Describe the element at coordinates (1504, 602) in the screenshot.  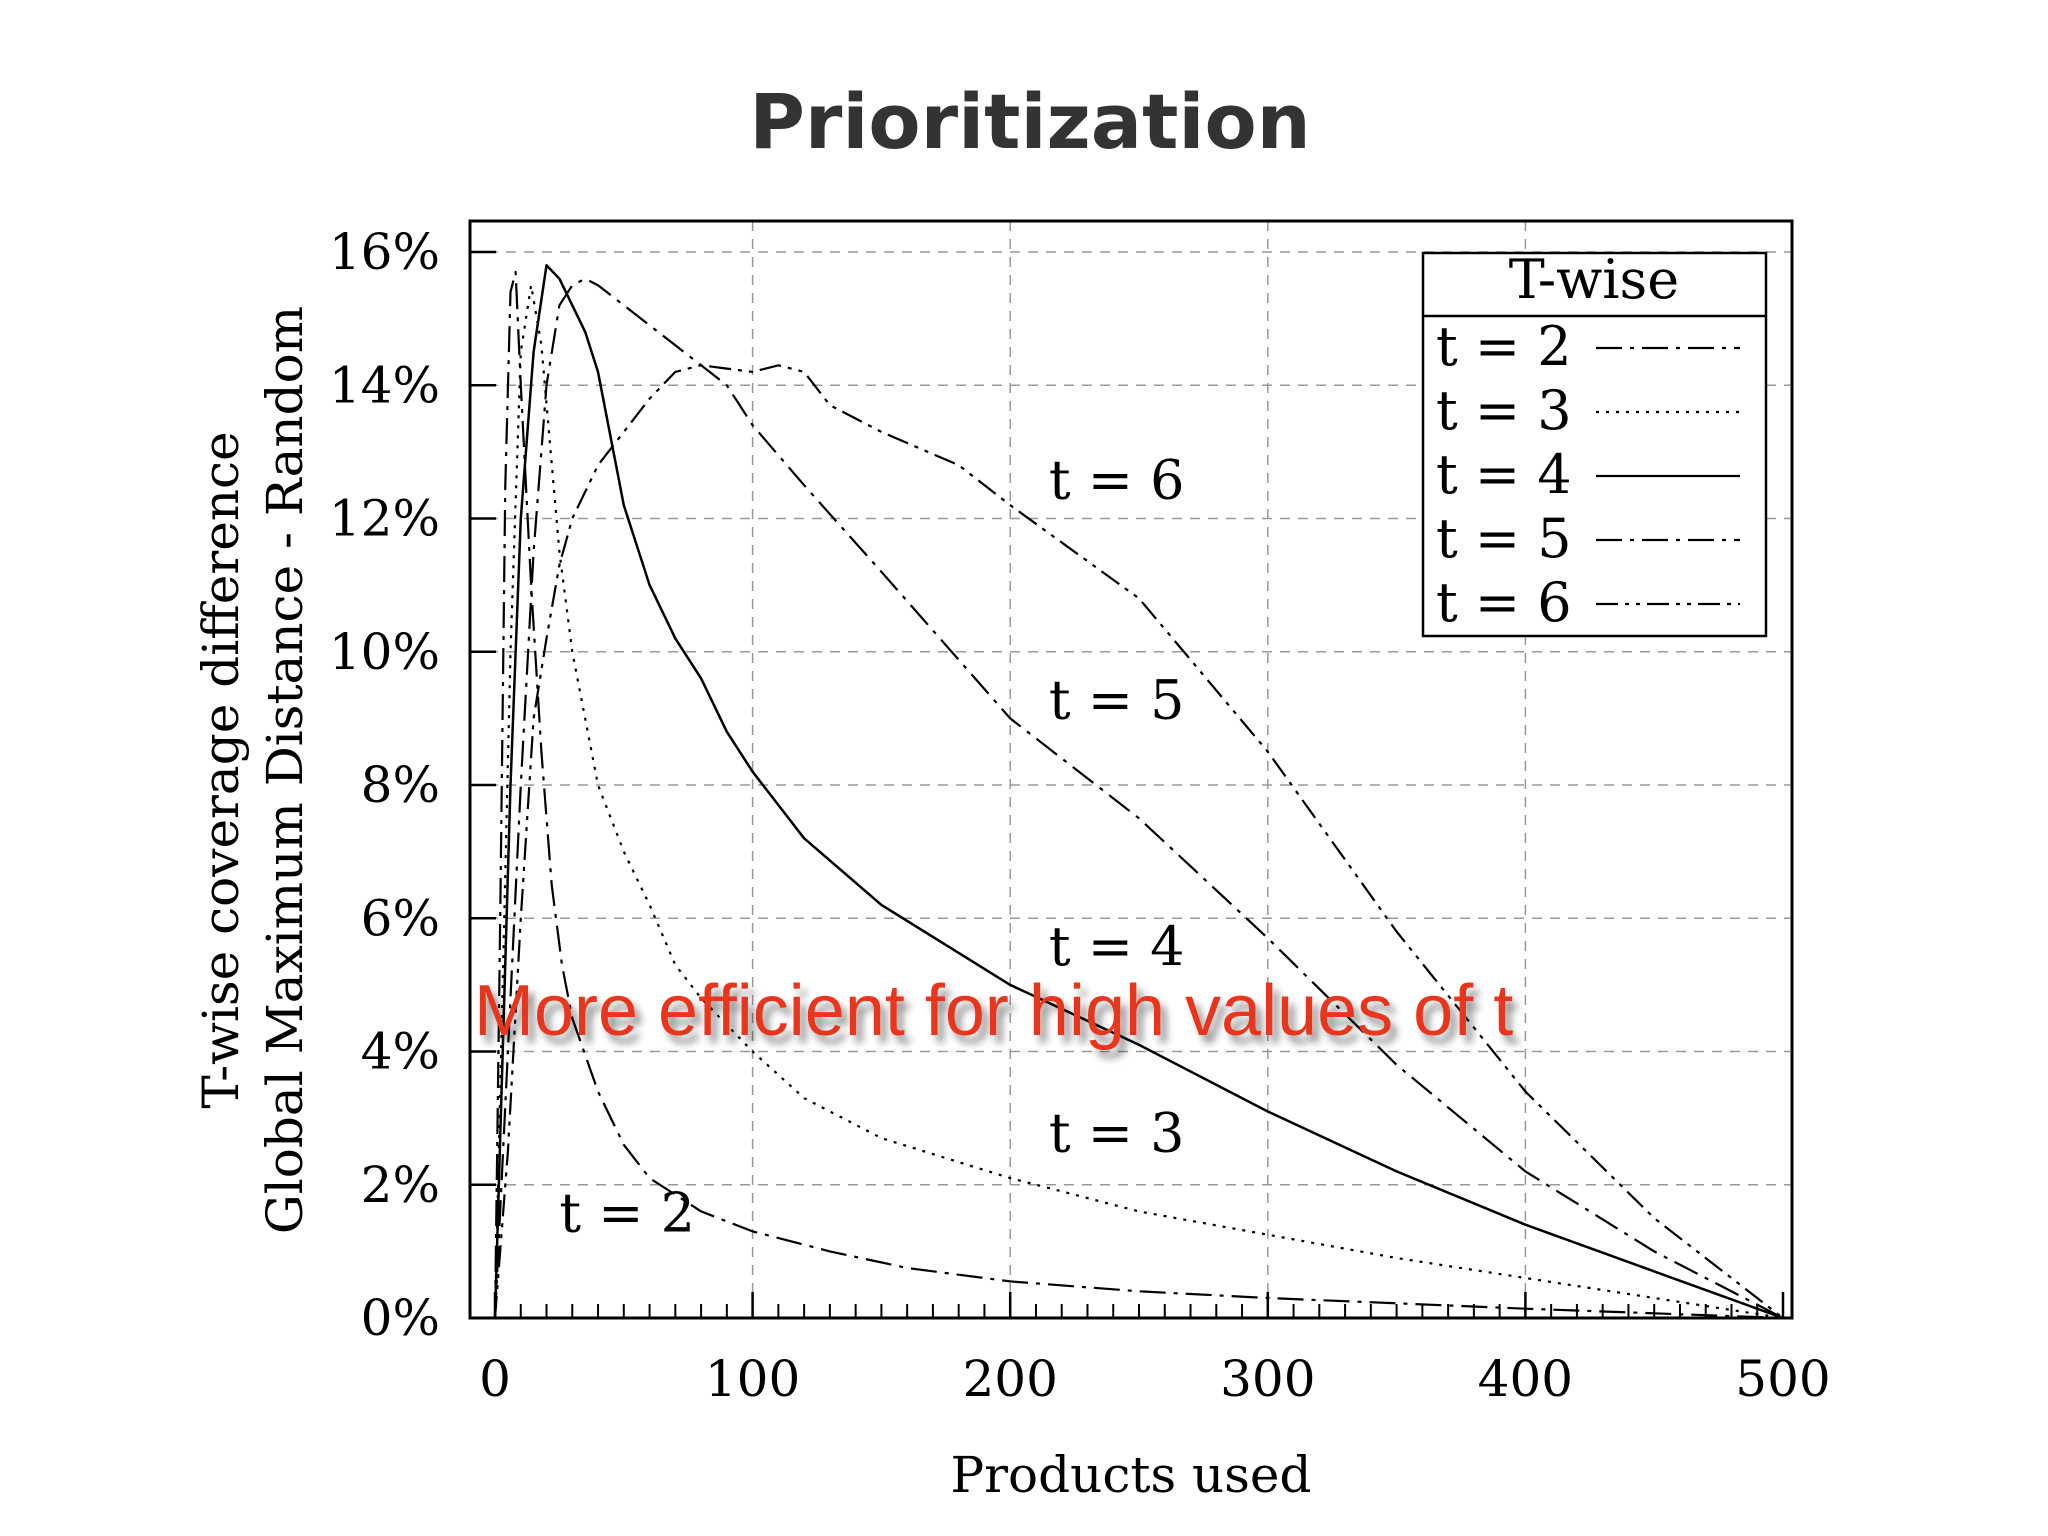
I see `legend-label: t = 6` at that location.